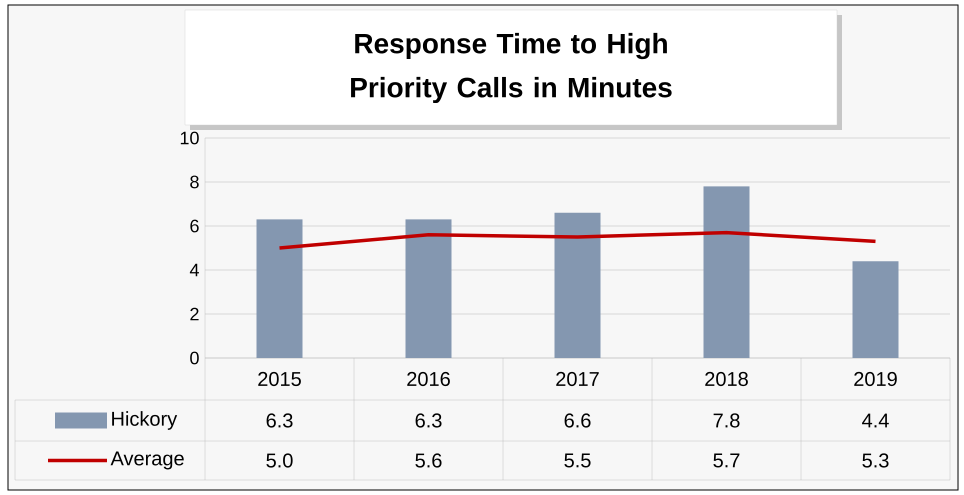  I want to click on data-label: 5.5, so click(577, 461).